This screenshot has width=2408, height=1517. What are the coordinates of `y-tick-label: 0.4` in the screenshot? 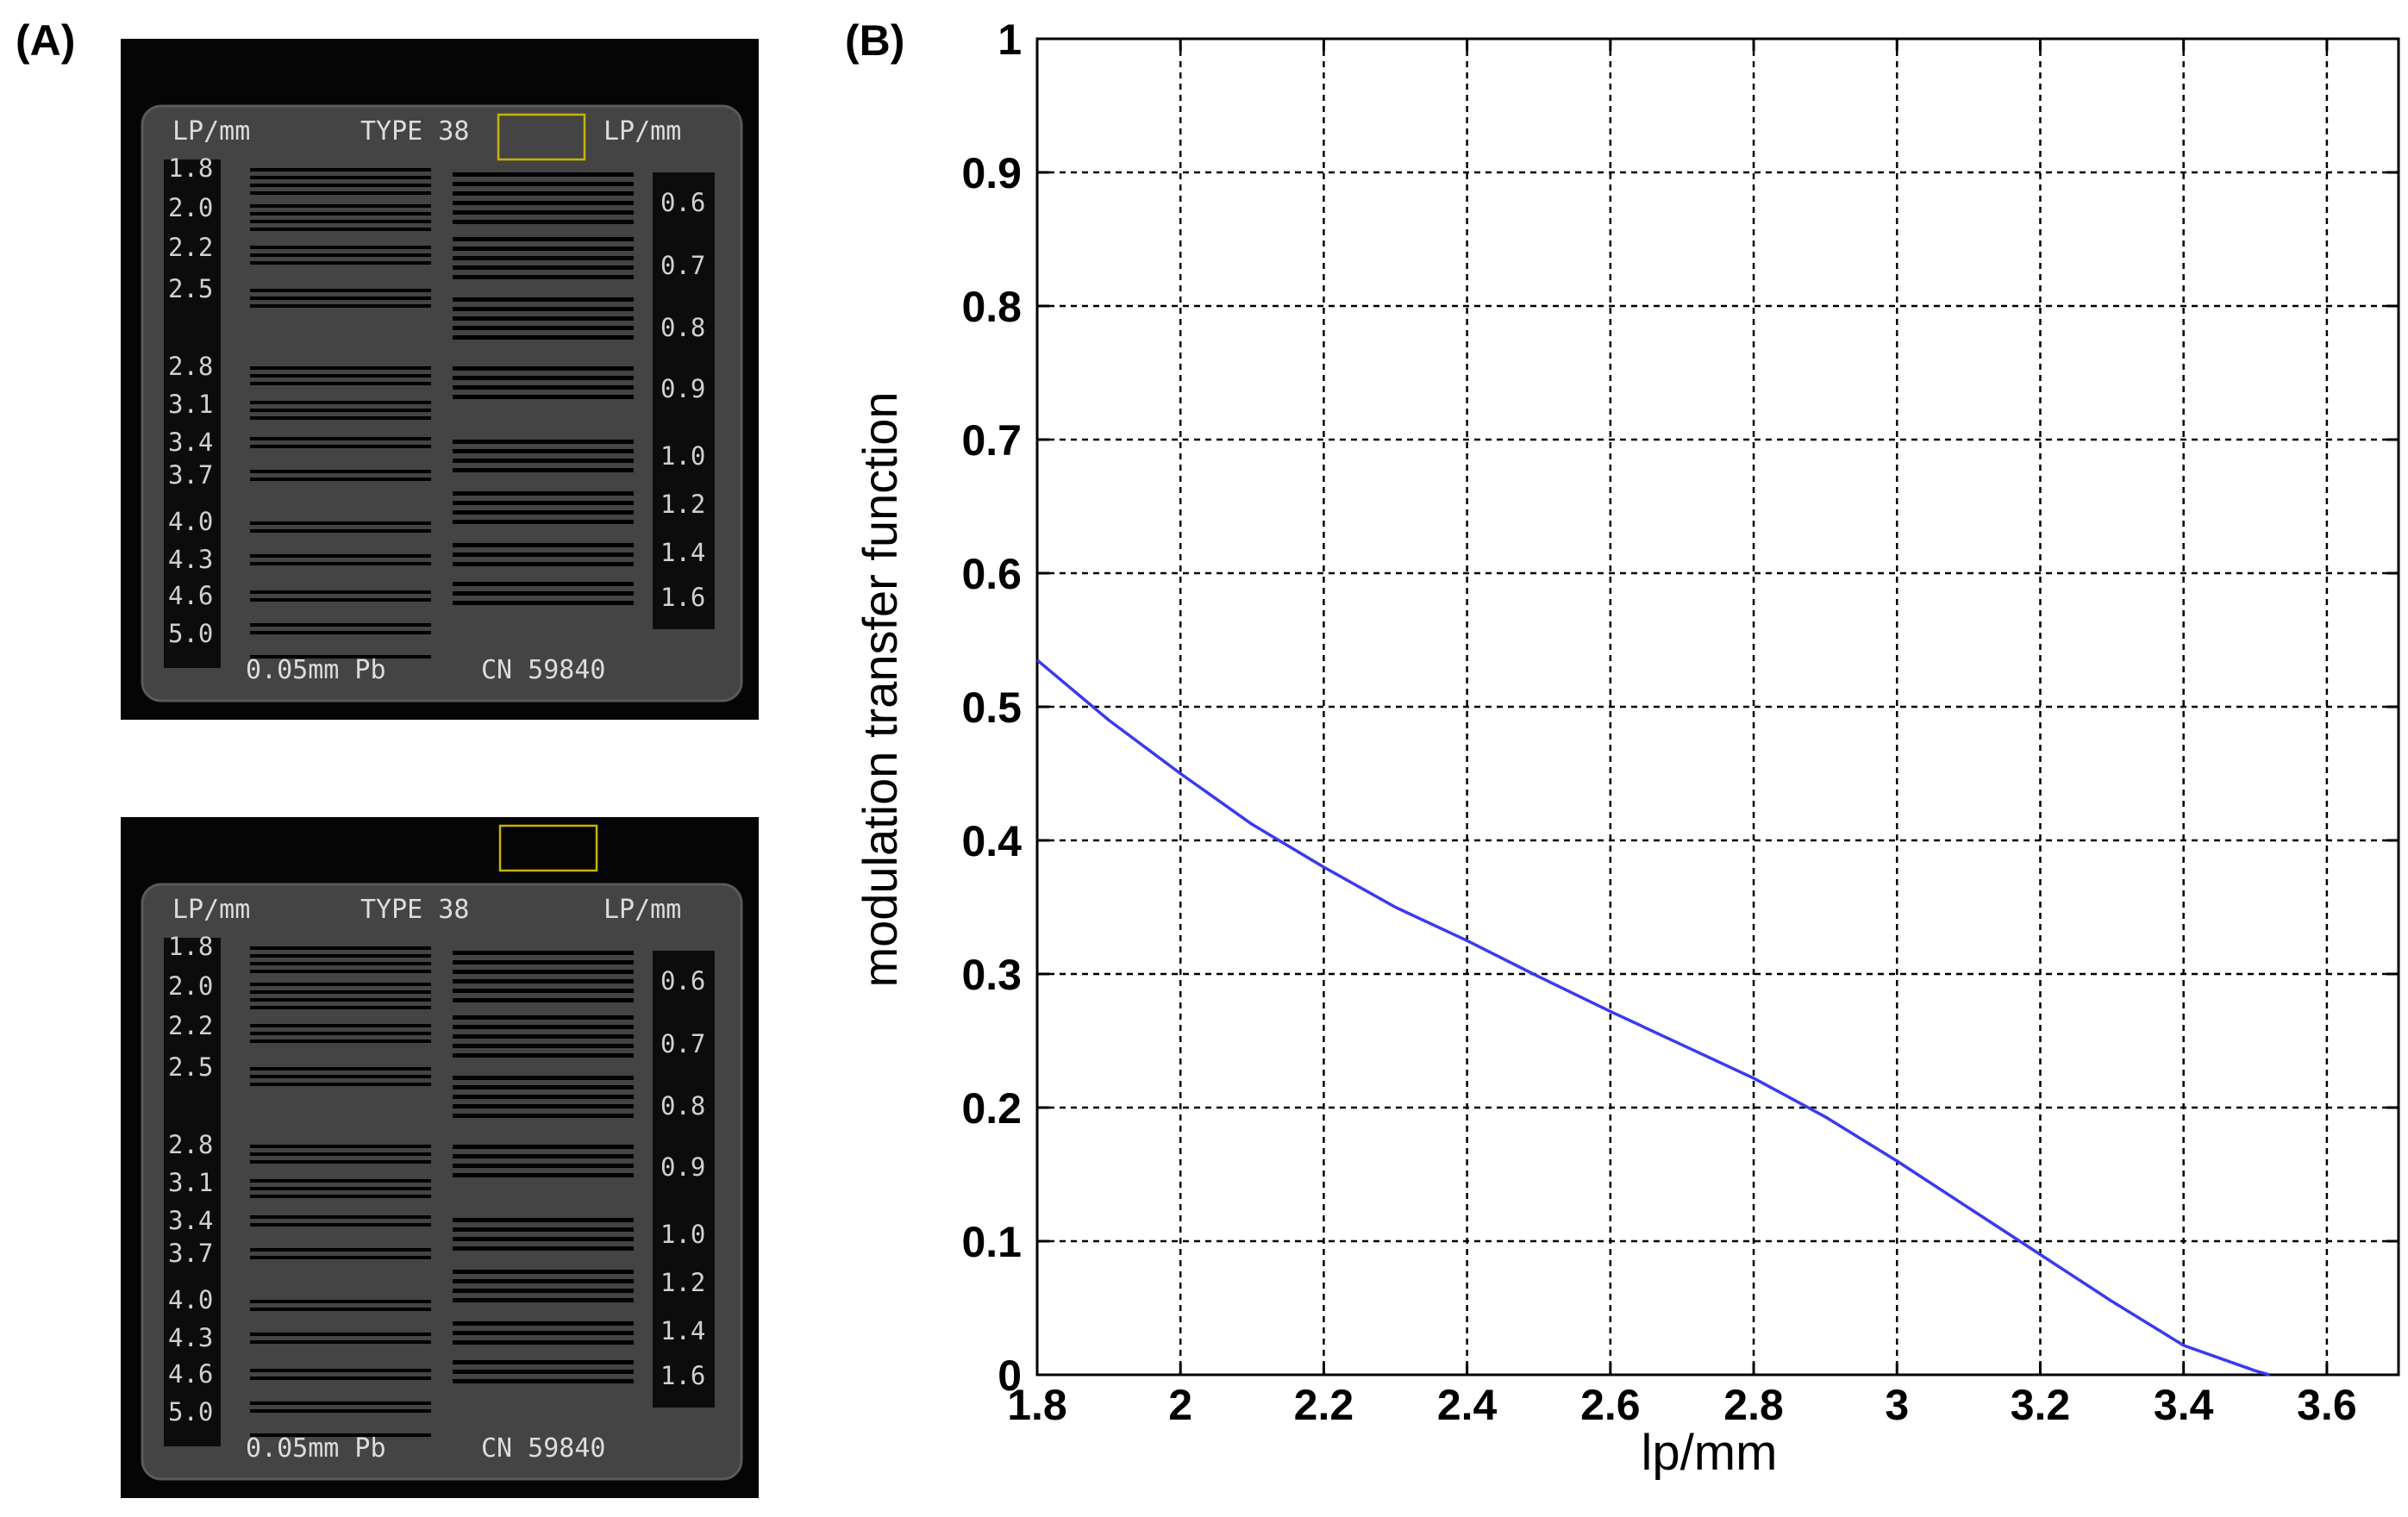 It's located at (991, 841).